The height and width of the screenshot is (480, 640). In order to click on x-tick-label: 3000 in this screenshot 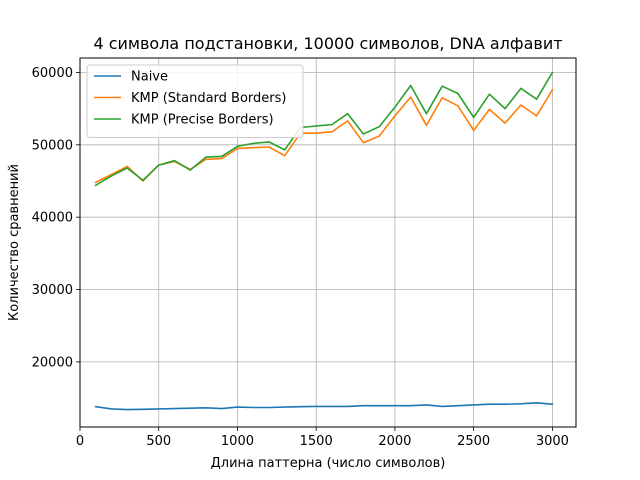, I will do `click(552, 441)`.